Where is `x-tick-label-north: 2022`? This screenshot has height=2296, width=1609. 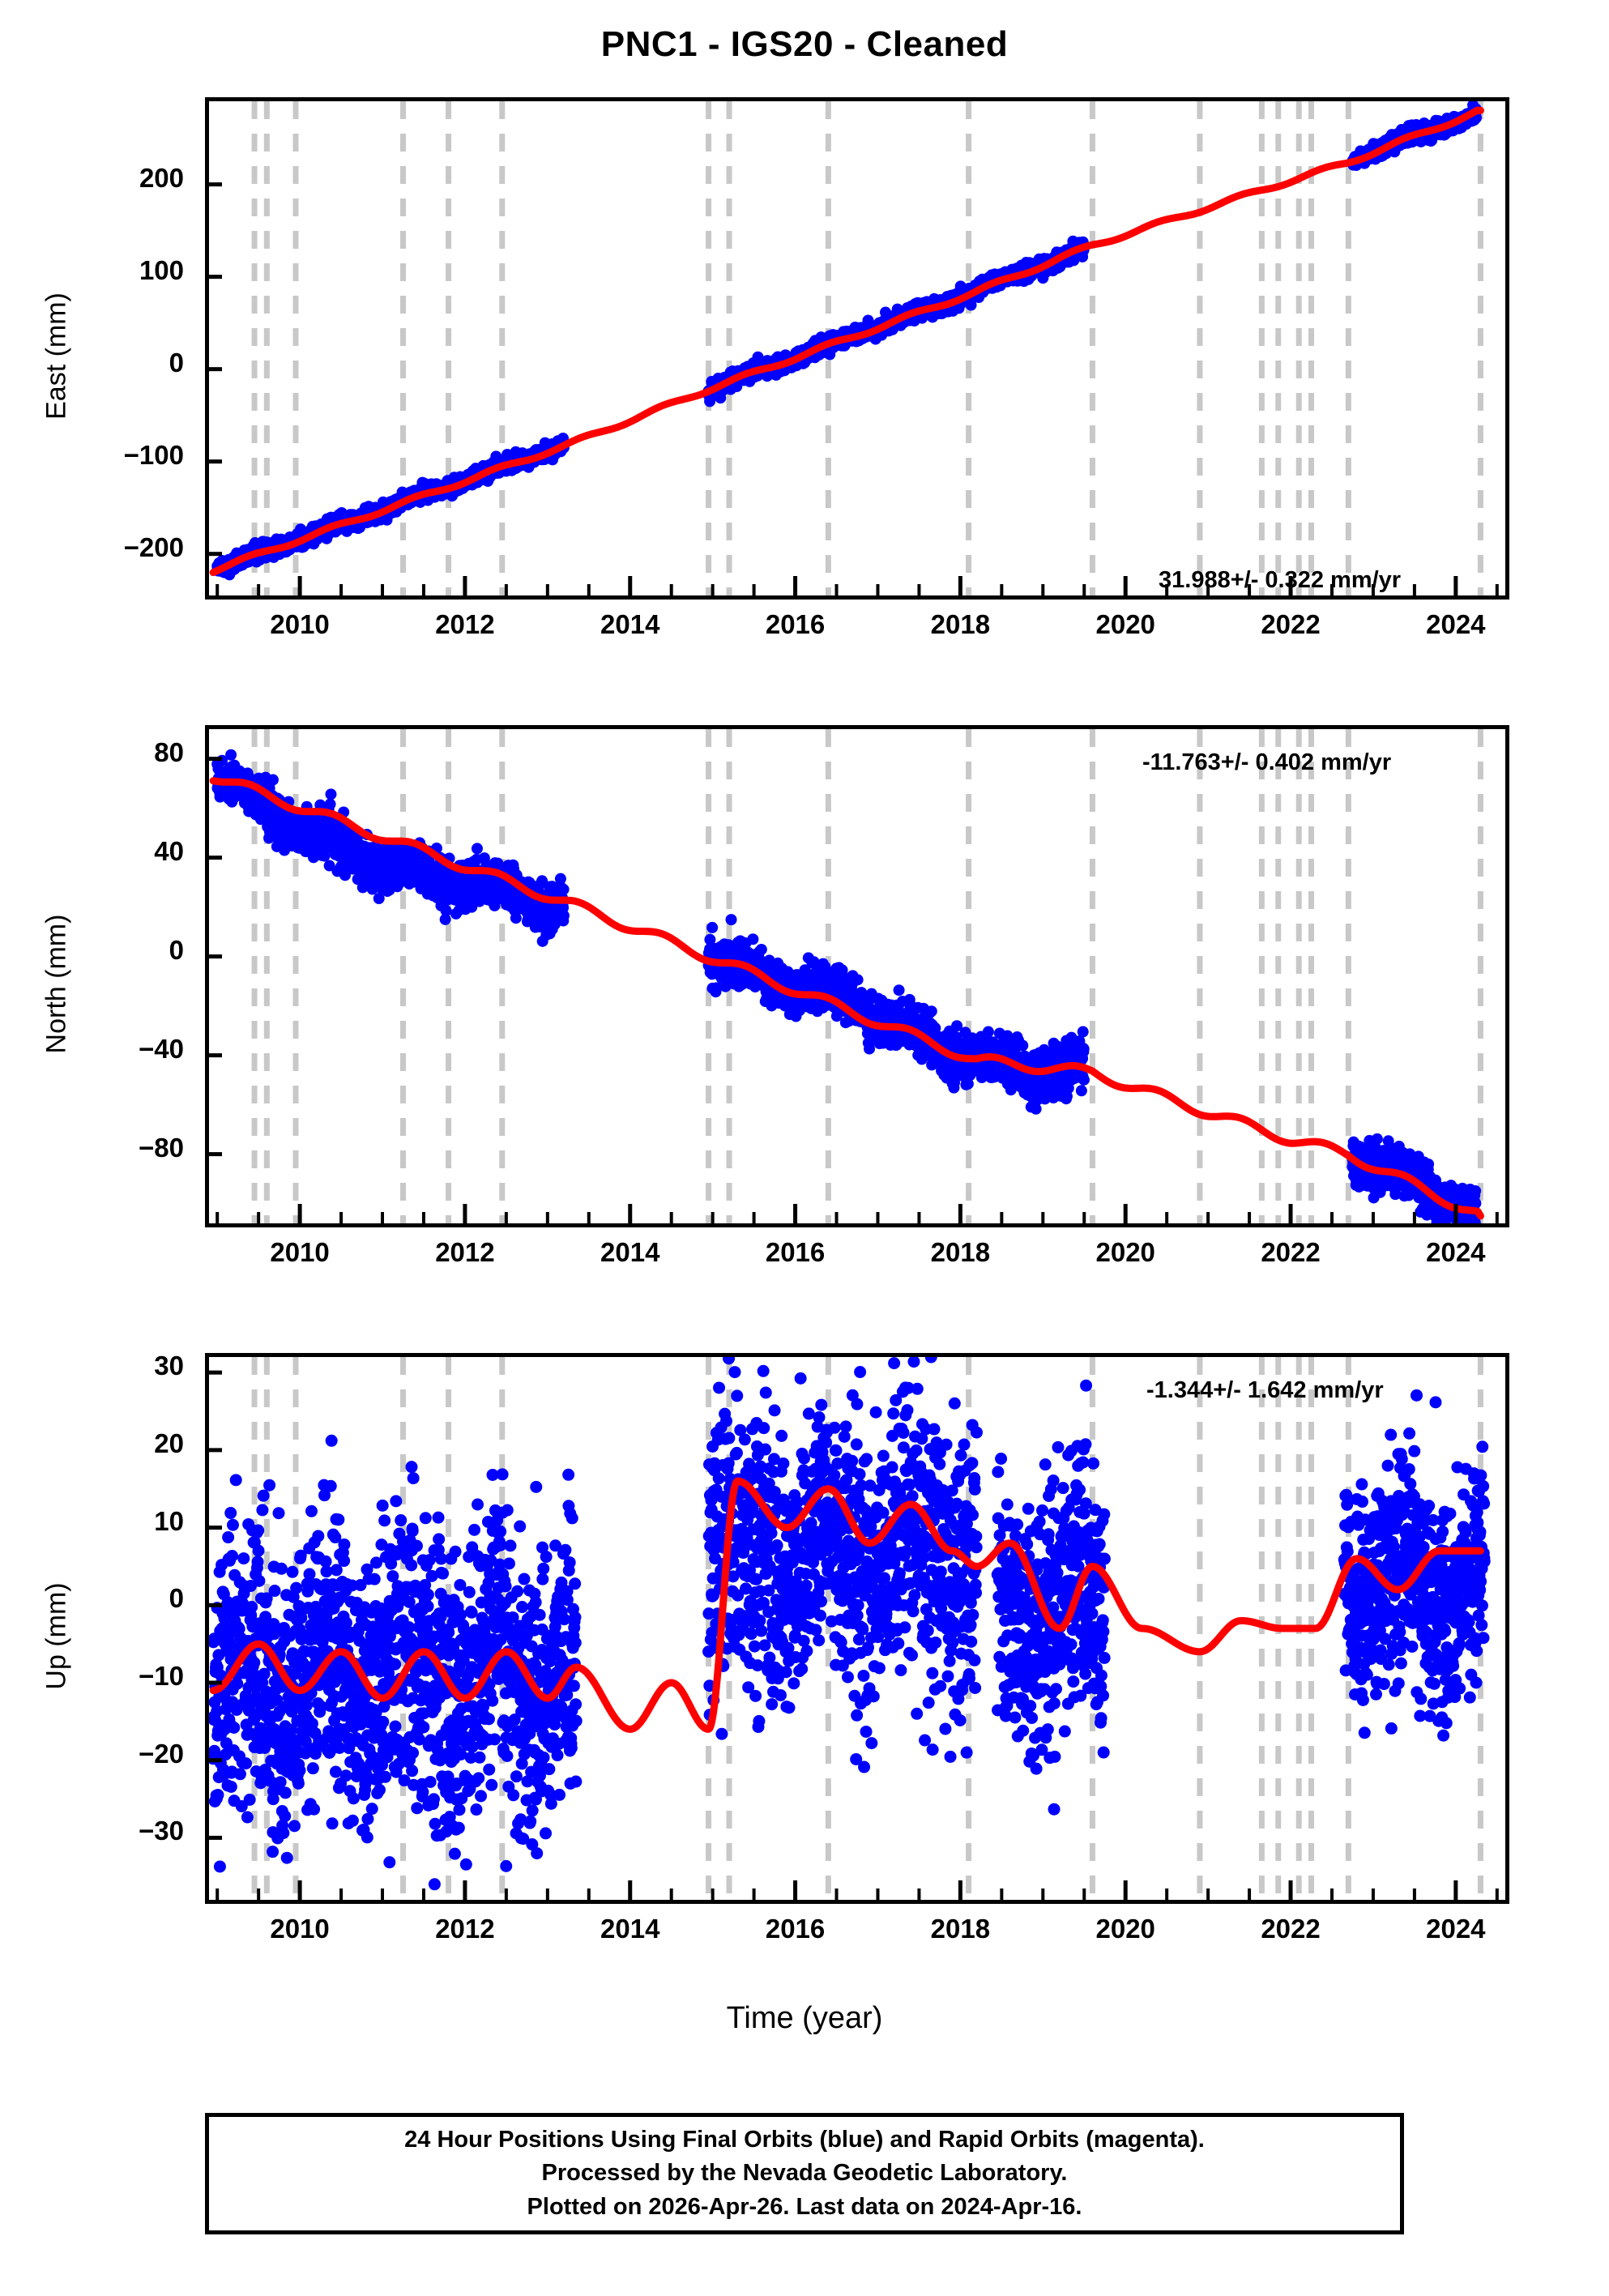
x-tick-label-north: 2022 is located at coordinates (1291, 1252).